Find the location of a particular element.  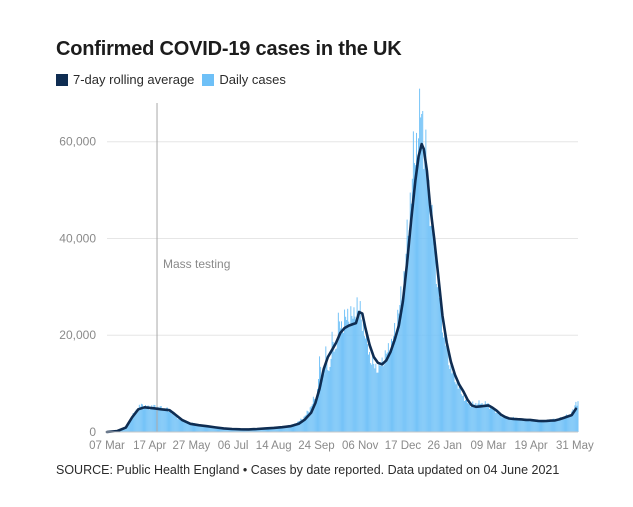

legend-item-rolling-average: 7-day rolling average is located at coordinates (125, 79).